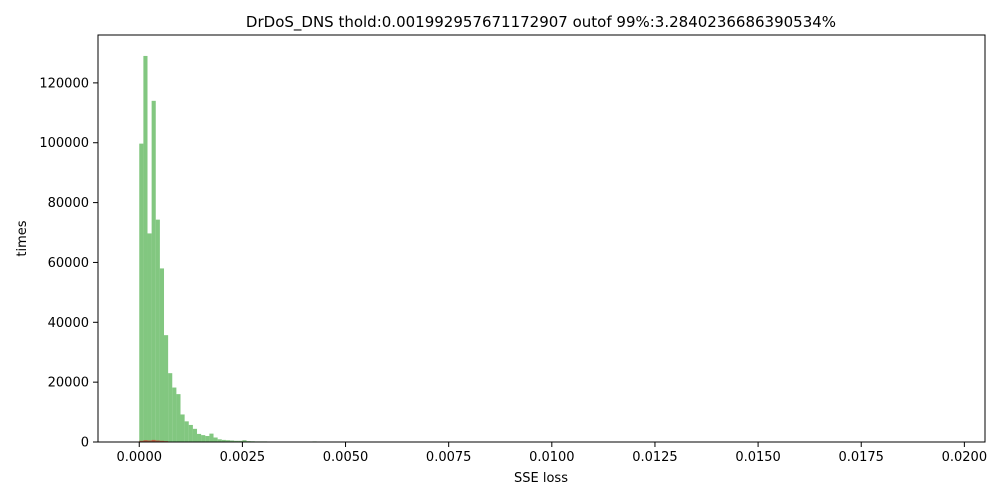  I want to click on y-tick-label: 40000, so click(68, 323).